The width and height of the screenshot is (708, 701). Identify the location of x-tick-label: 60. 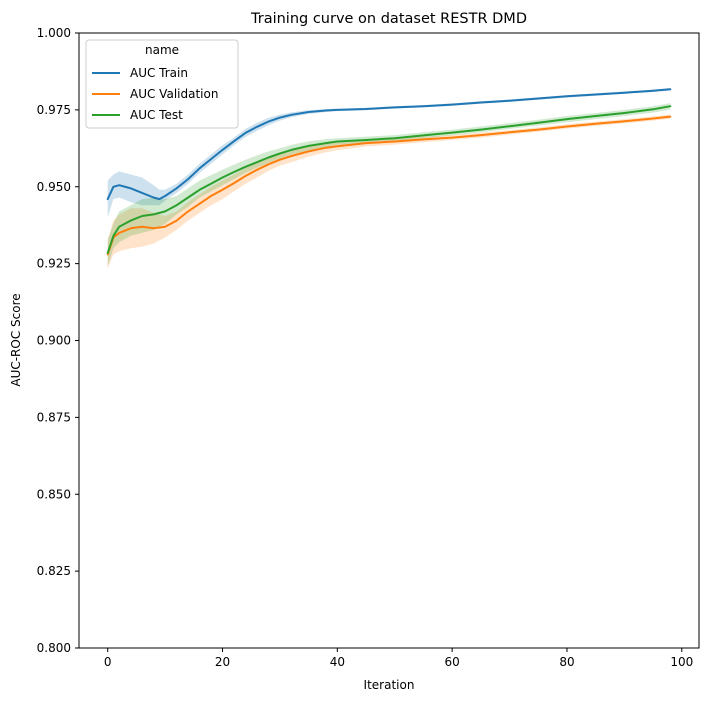
(452, 662).